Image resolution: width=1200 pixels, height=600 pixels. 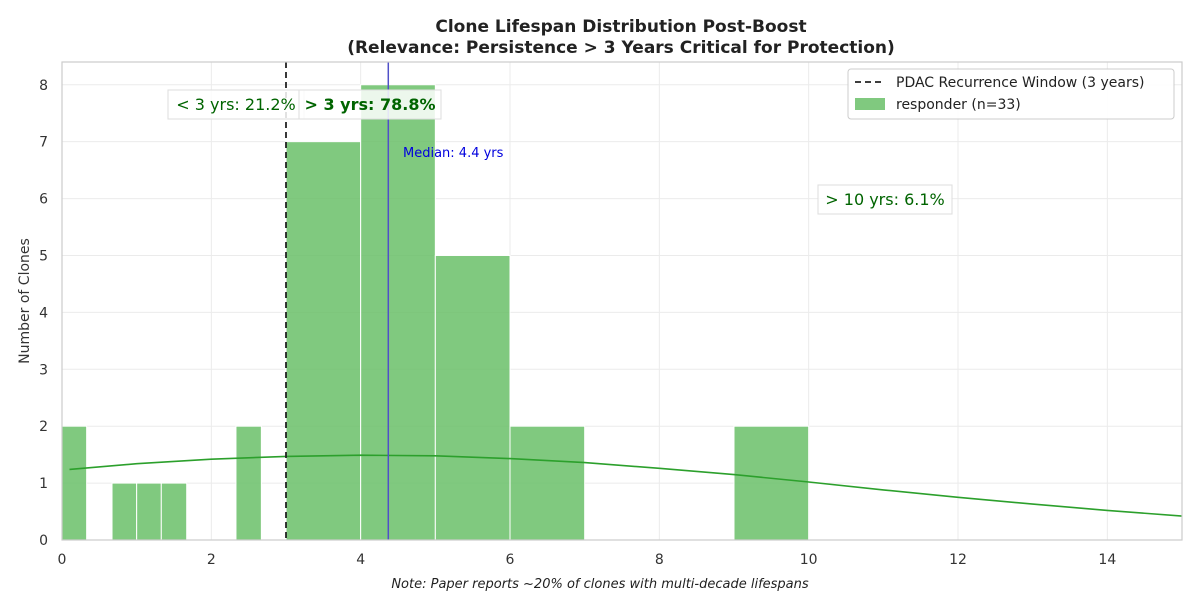 I want to click on y-axis-title: Number of Clones, so click(x=25, y=301).